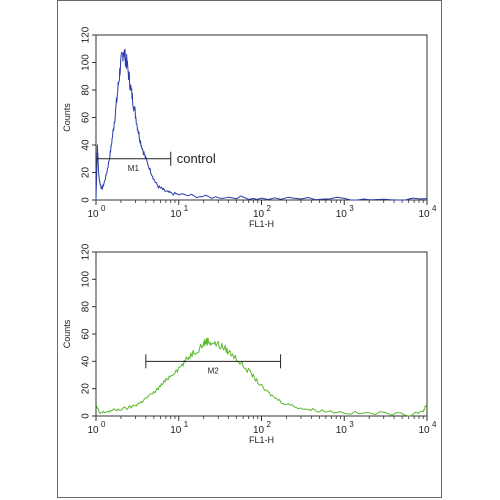  I want to click on gate-marker-label: M2, so click(214, 370).